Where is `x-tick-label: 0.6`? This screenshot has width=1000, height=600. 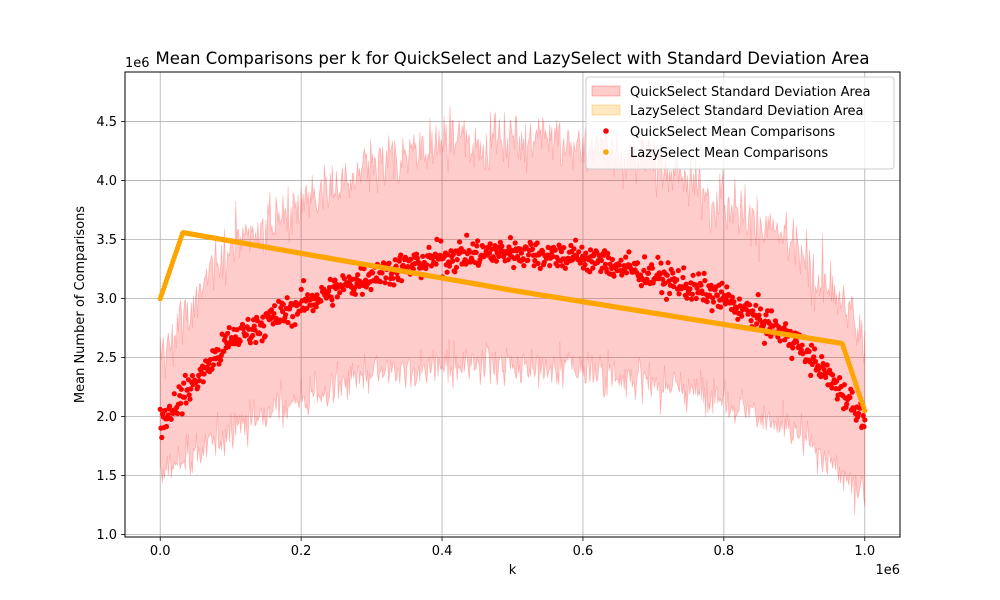
x-tick-label: 0.6 is located at coordinates (583, 551).